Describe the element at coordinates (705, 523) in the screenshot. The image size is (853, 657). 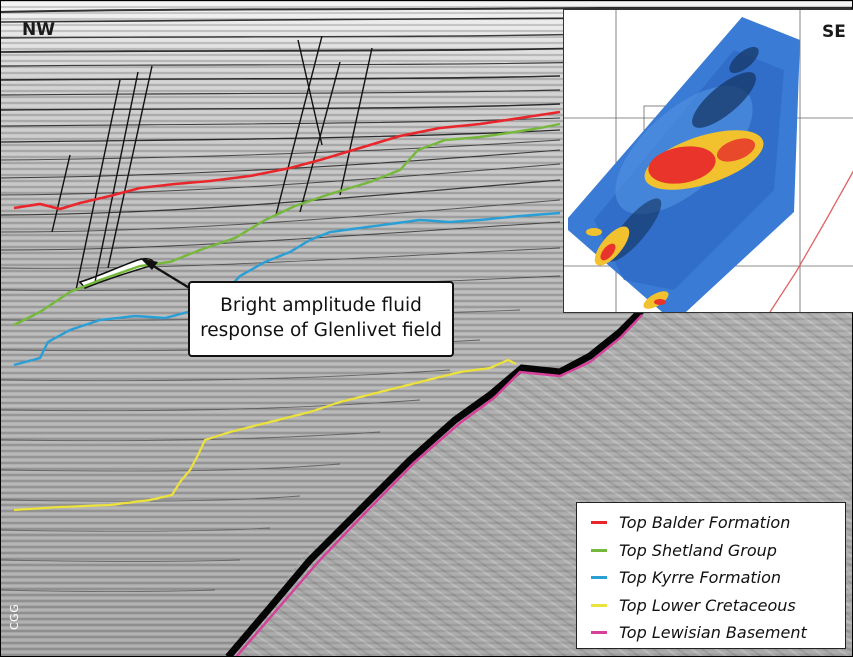
I see `legend-label: Top Balder Formation` at that location.